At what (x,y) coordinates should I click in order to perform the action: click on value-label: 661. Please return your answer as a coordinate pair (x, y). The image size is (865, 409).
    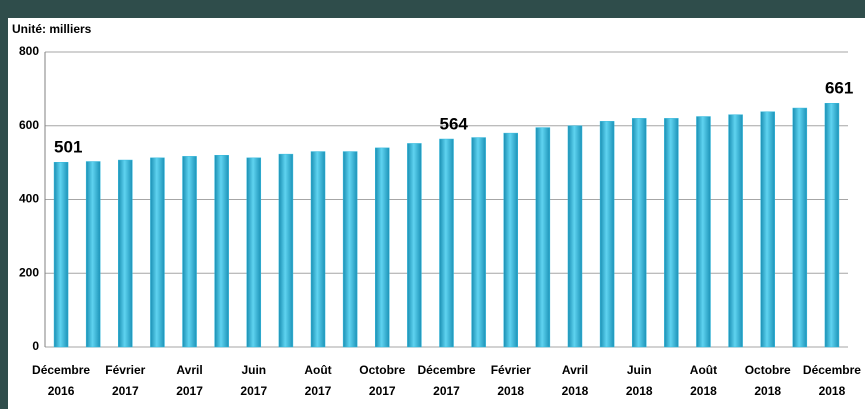
    Looking at the image, I should click on (839, 88).